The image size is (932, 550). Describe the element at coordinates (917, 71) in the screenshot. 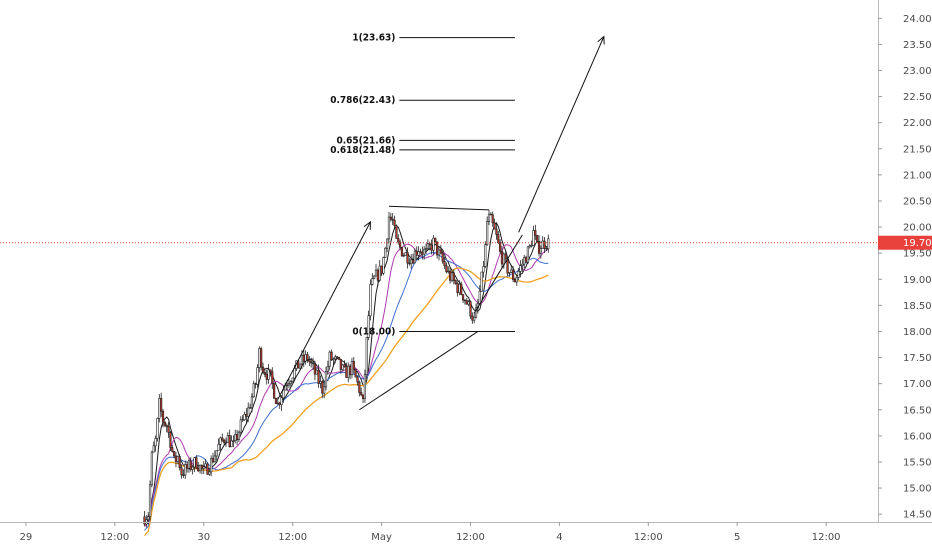

I see `y-tick-label: 23.00` at that location.